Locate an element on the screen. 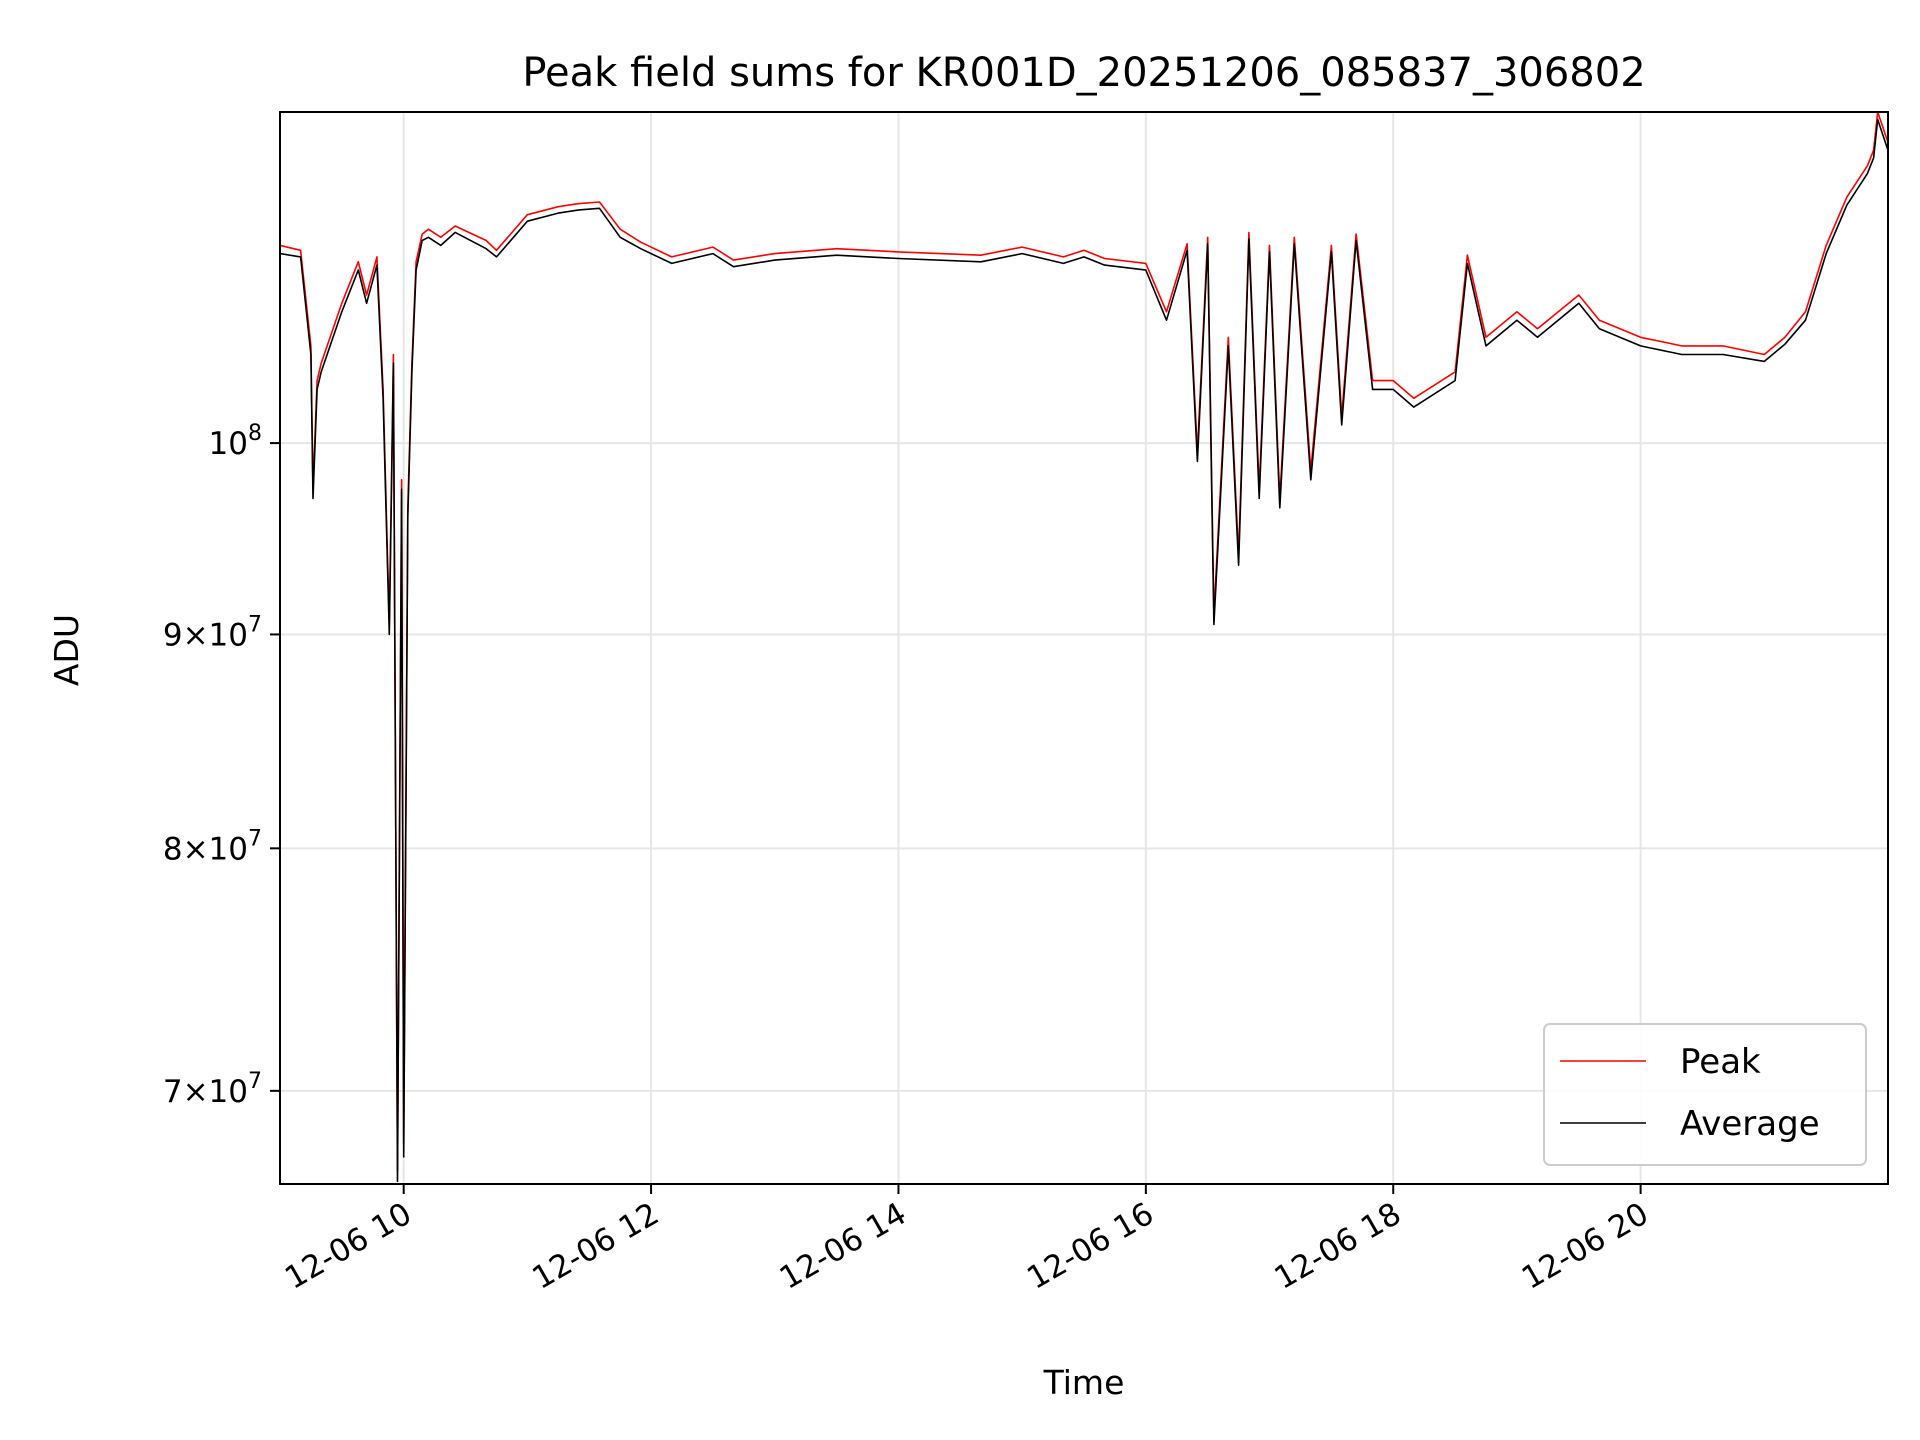  x-tick-label: 12-06 18 is located at coordinates (1338, 1246).